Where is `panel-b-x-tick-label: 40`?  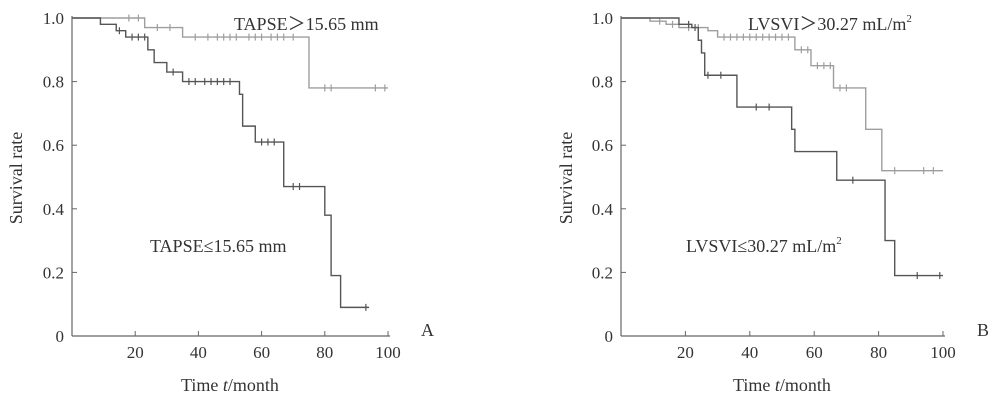 panel-b-x-tick-label: 40 is located at coordinates (749, 352).